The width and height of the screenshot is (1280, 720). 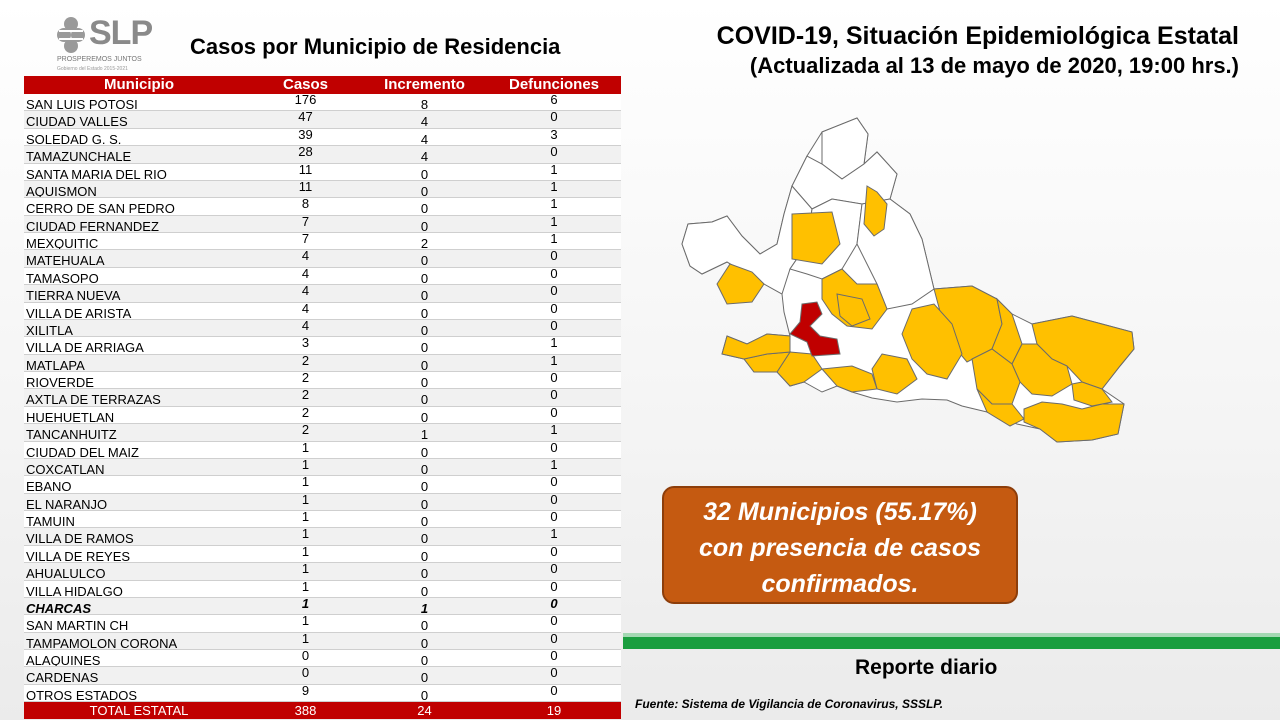 What do you see at coordinates (322, 155) in the screenshot?
I see `table-row: TAMAZUNCHALE 28 4 0` at bounding box center [322, 155].